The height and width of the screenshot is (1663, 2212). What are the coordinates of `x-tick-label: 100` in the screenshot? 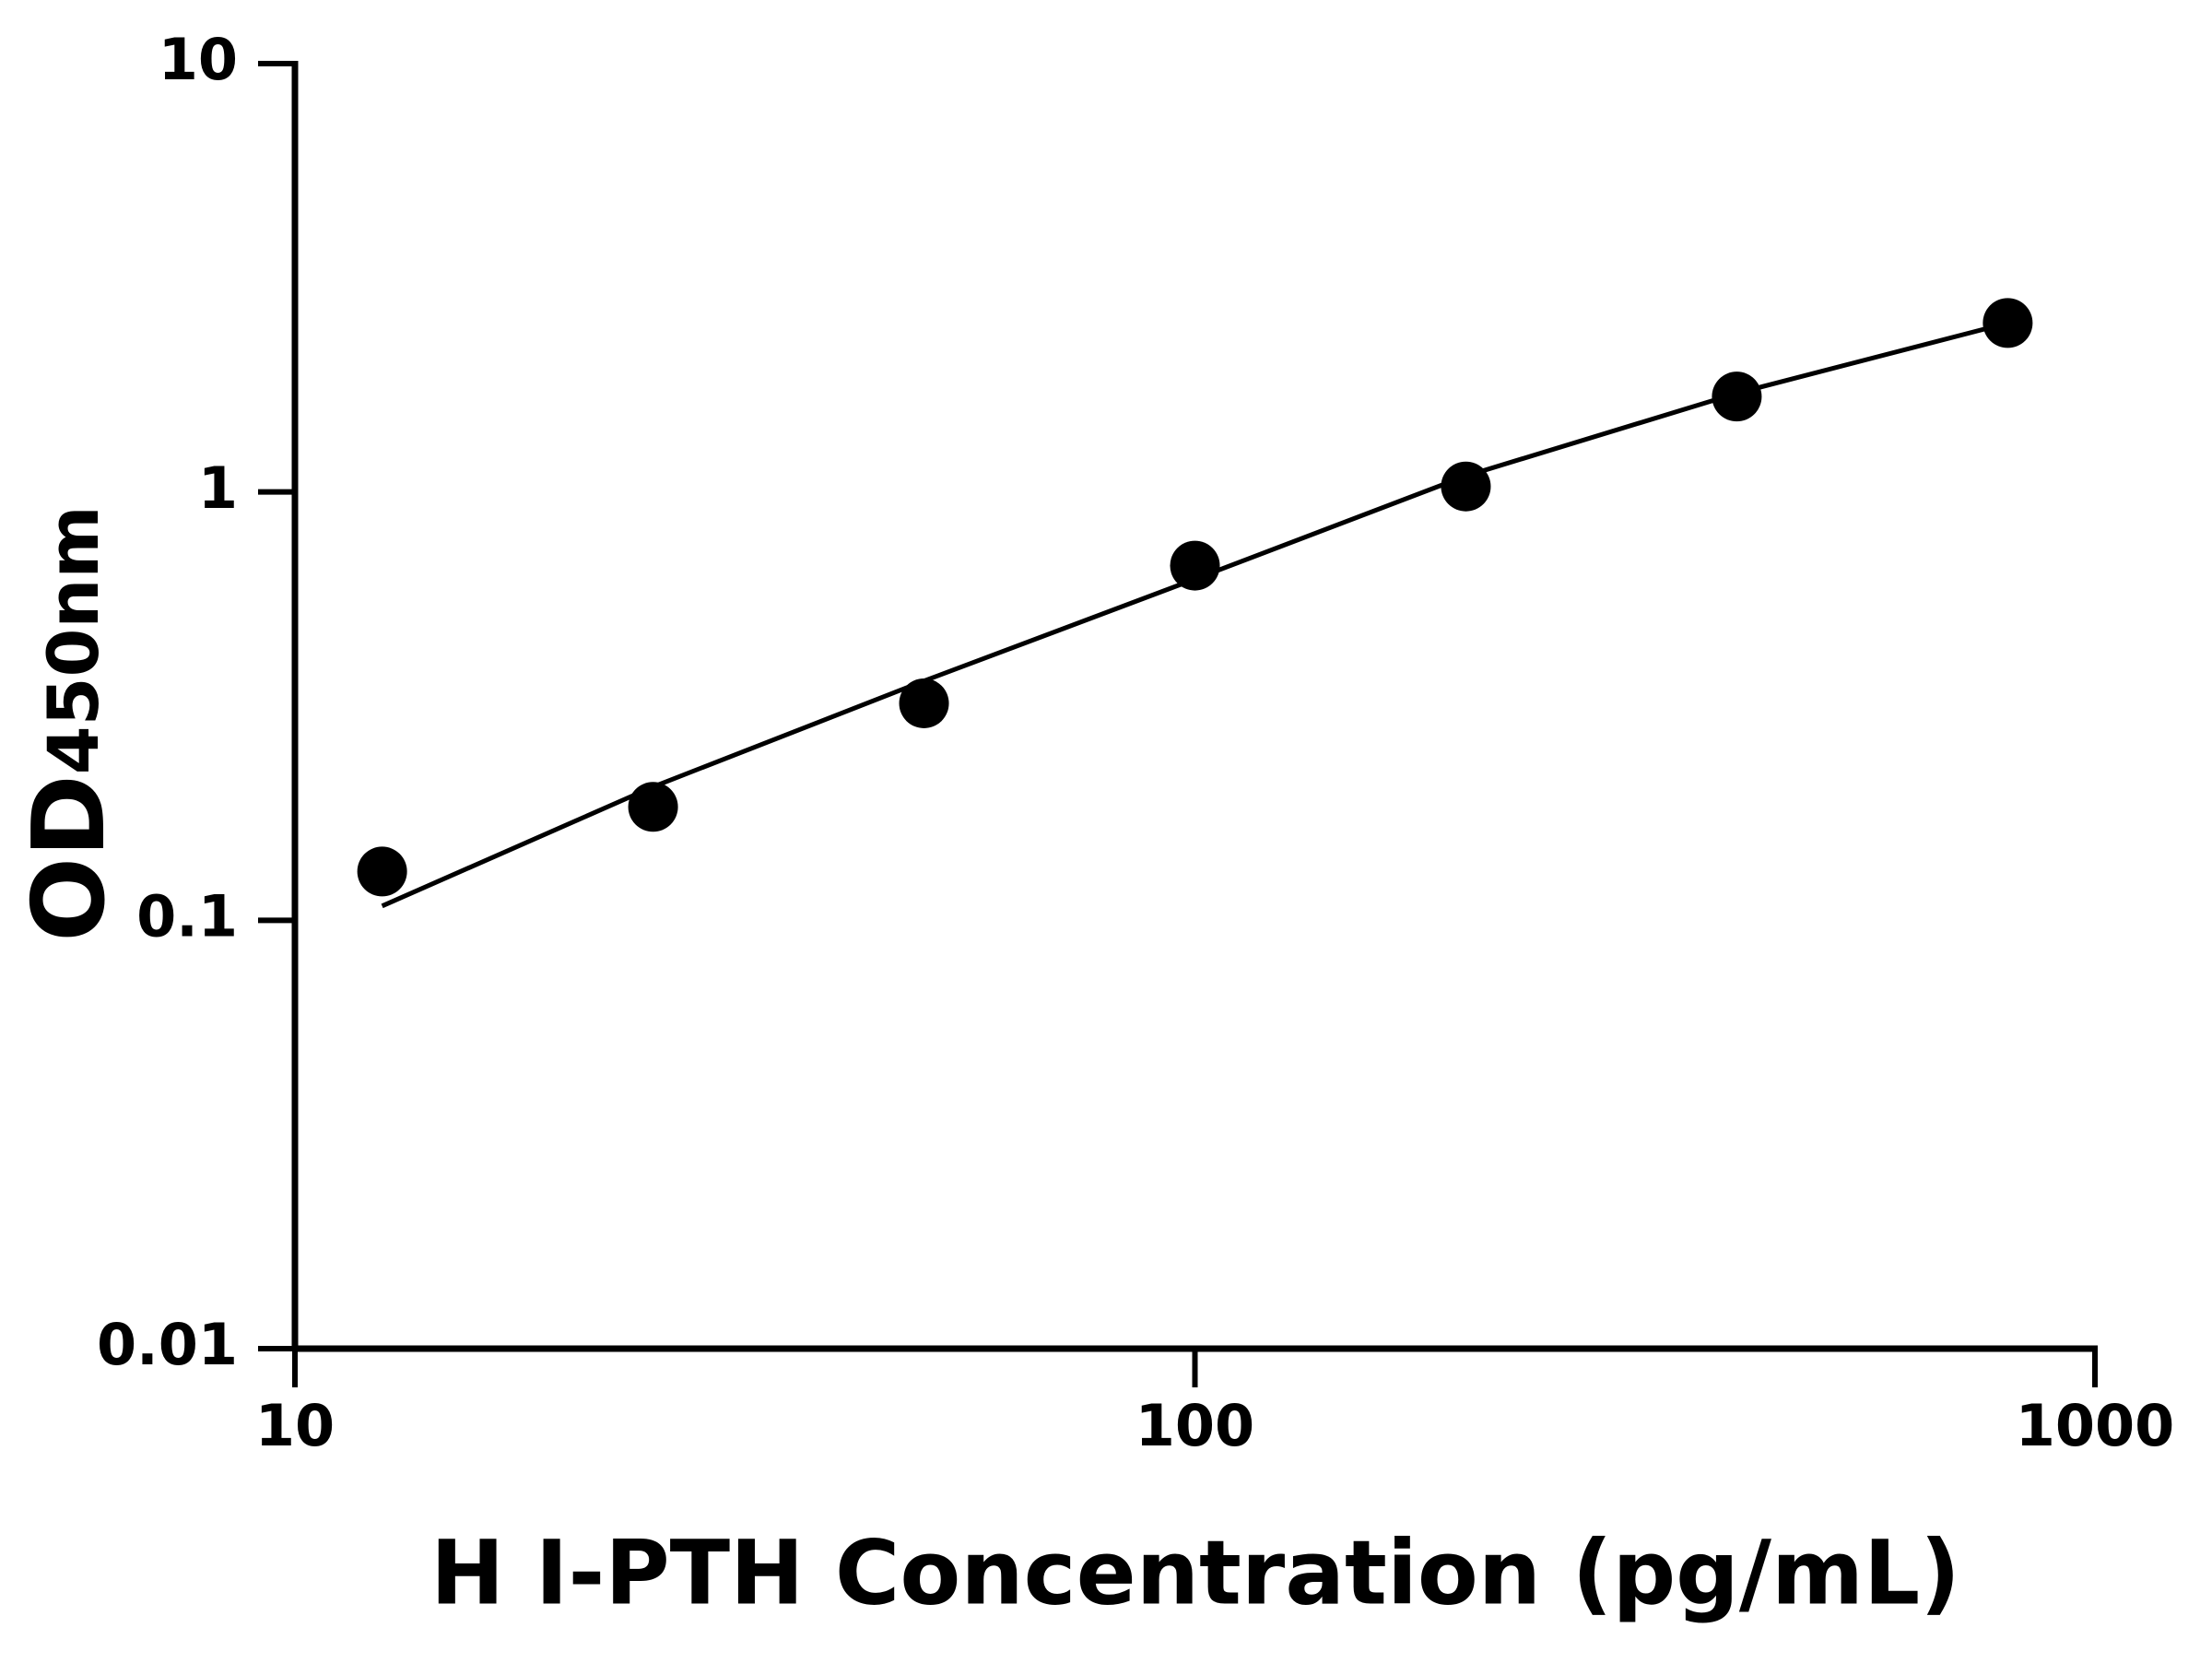 It's located at (1194, 1425).